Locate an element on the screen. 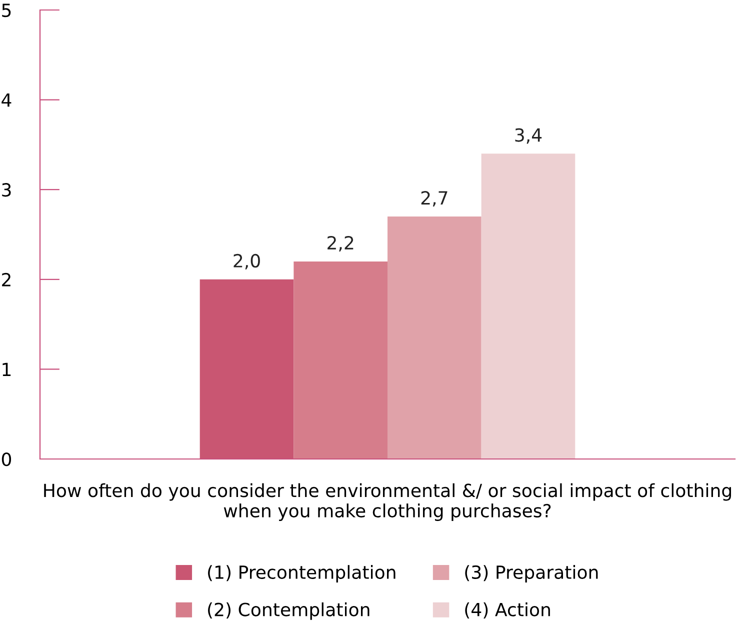 The image size is (743, 627). data-label: 3,4 is located at coordinates (528, 136).